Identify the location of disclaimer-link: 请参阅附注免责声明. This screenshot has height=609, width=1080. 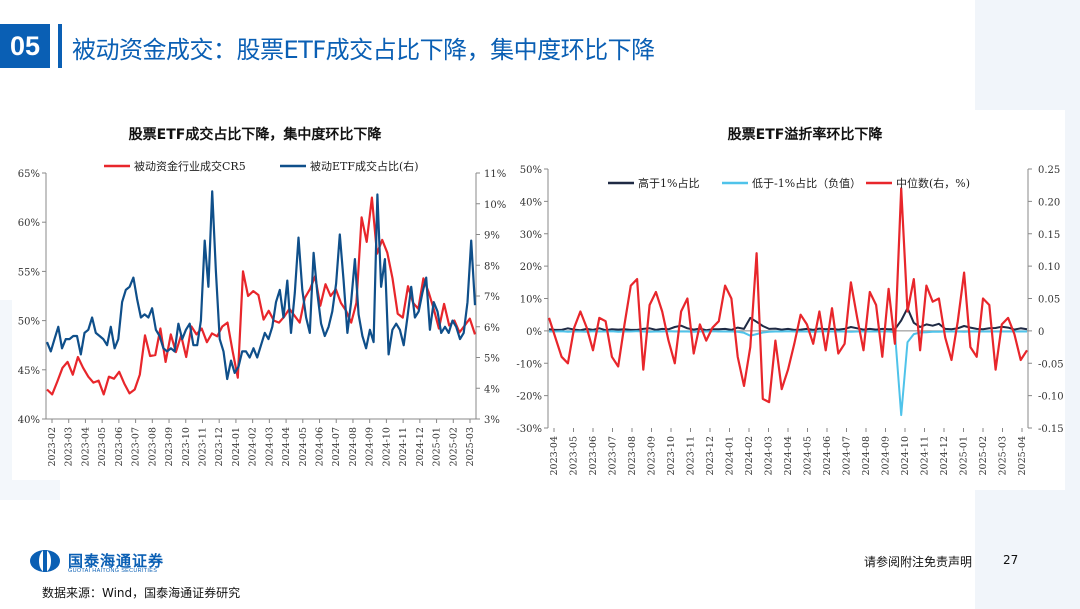
(918, 562).